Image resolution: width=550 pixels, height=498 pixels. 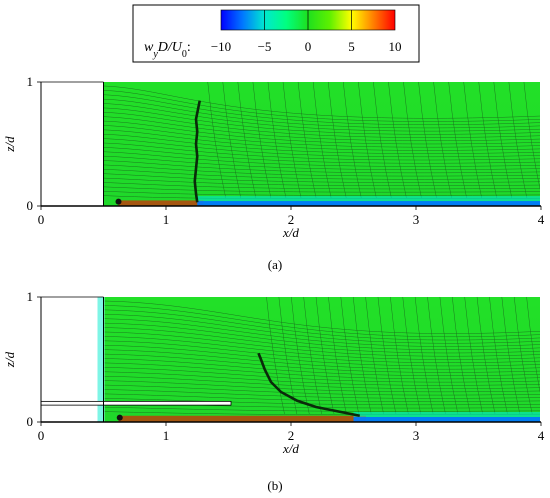 What do you see at coordinates (395, 46) in the screenshot?
I see `colorbar-tick-label: 10` at bounding box center [395, 46].